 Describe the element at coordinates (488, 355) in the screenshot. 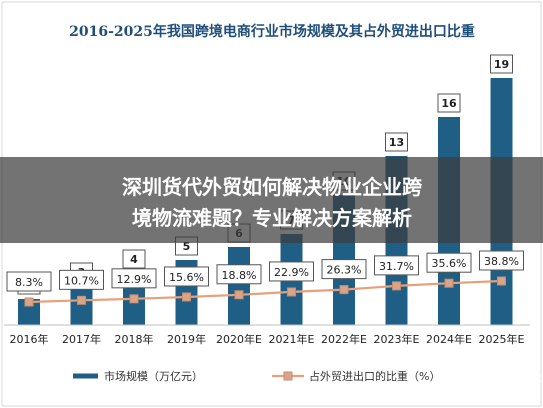

I see `watermark-brand: 观研报告` at that location.